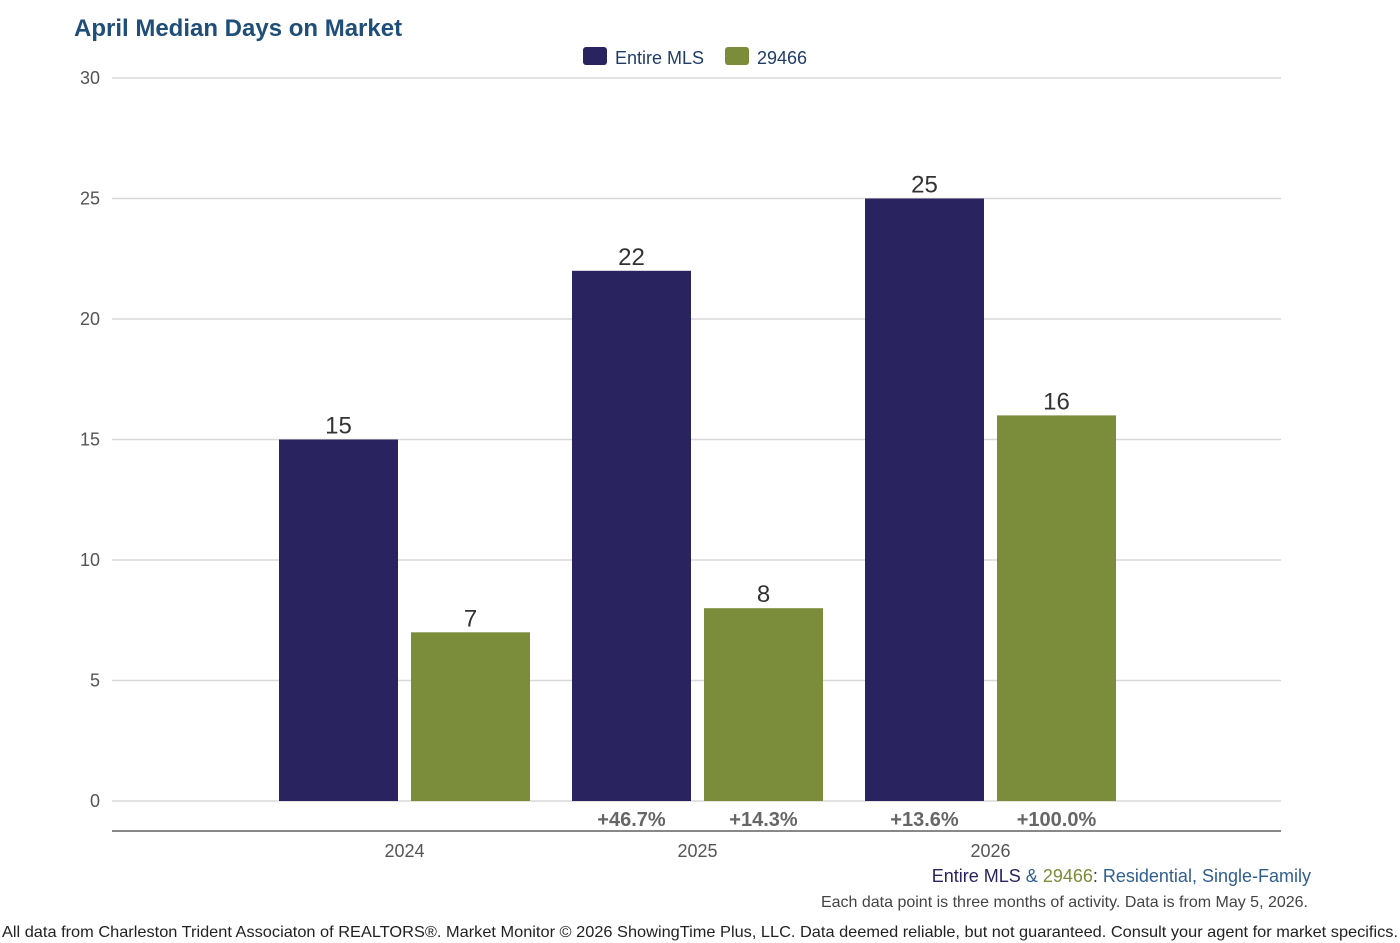  I want to click on legend-label-29466: 29466, so click(782, 58).